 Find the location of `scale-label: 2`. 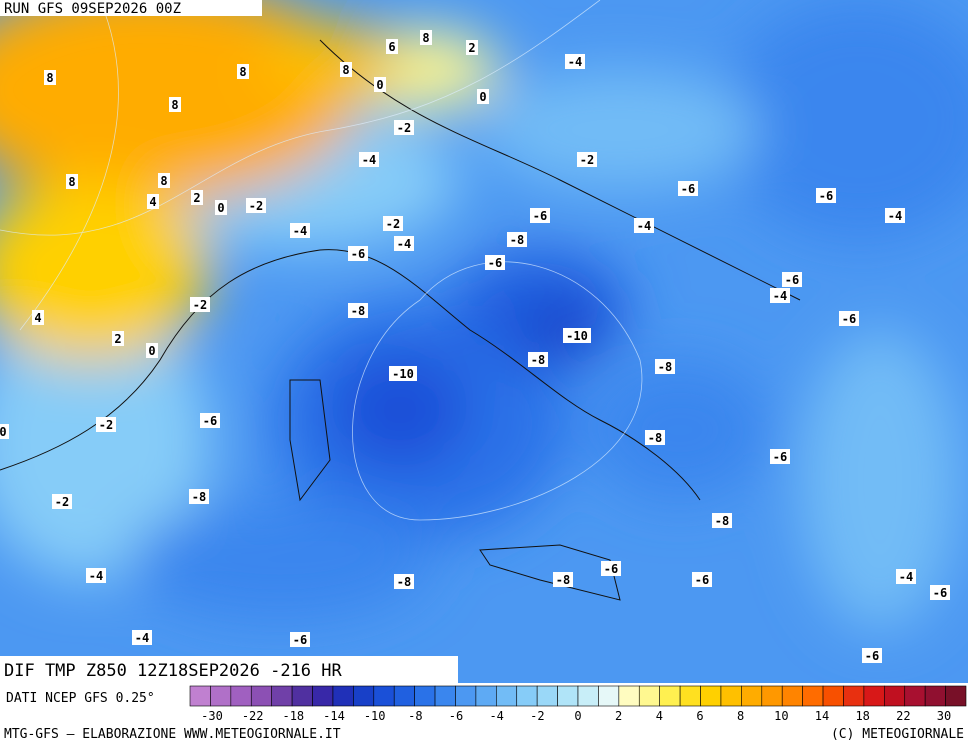

scale-label: 2 is located at coordinates (618, 716).